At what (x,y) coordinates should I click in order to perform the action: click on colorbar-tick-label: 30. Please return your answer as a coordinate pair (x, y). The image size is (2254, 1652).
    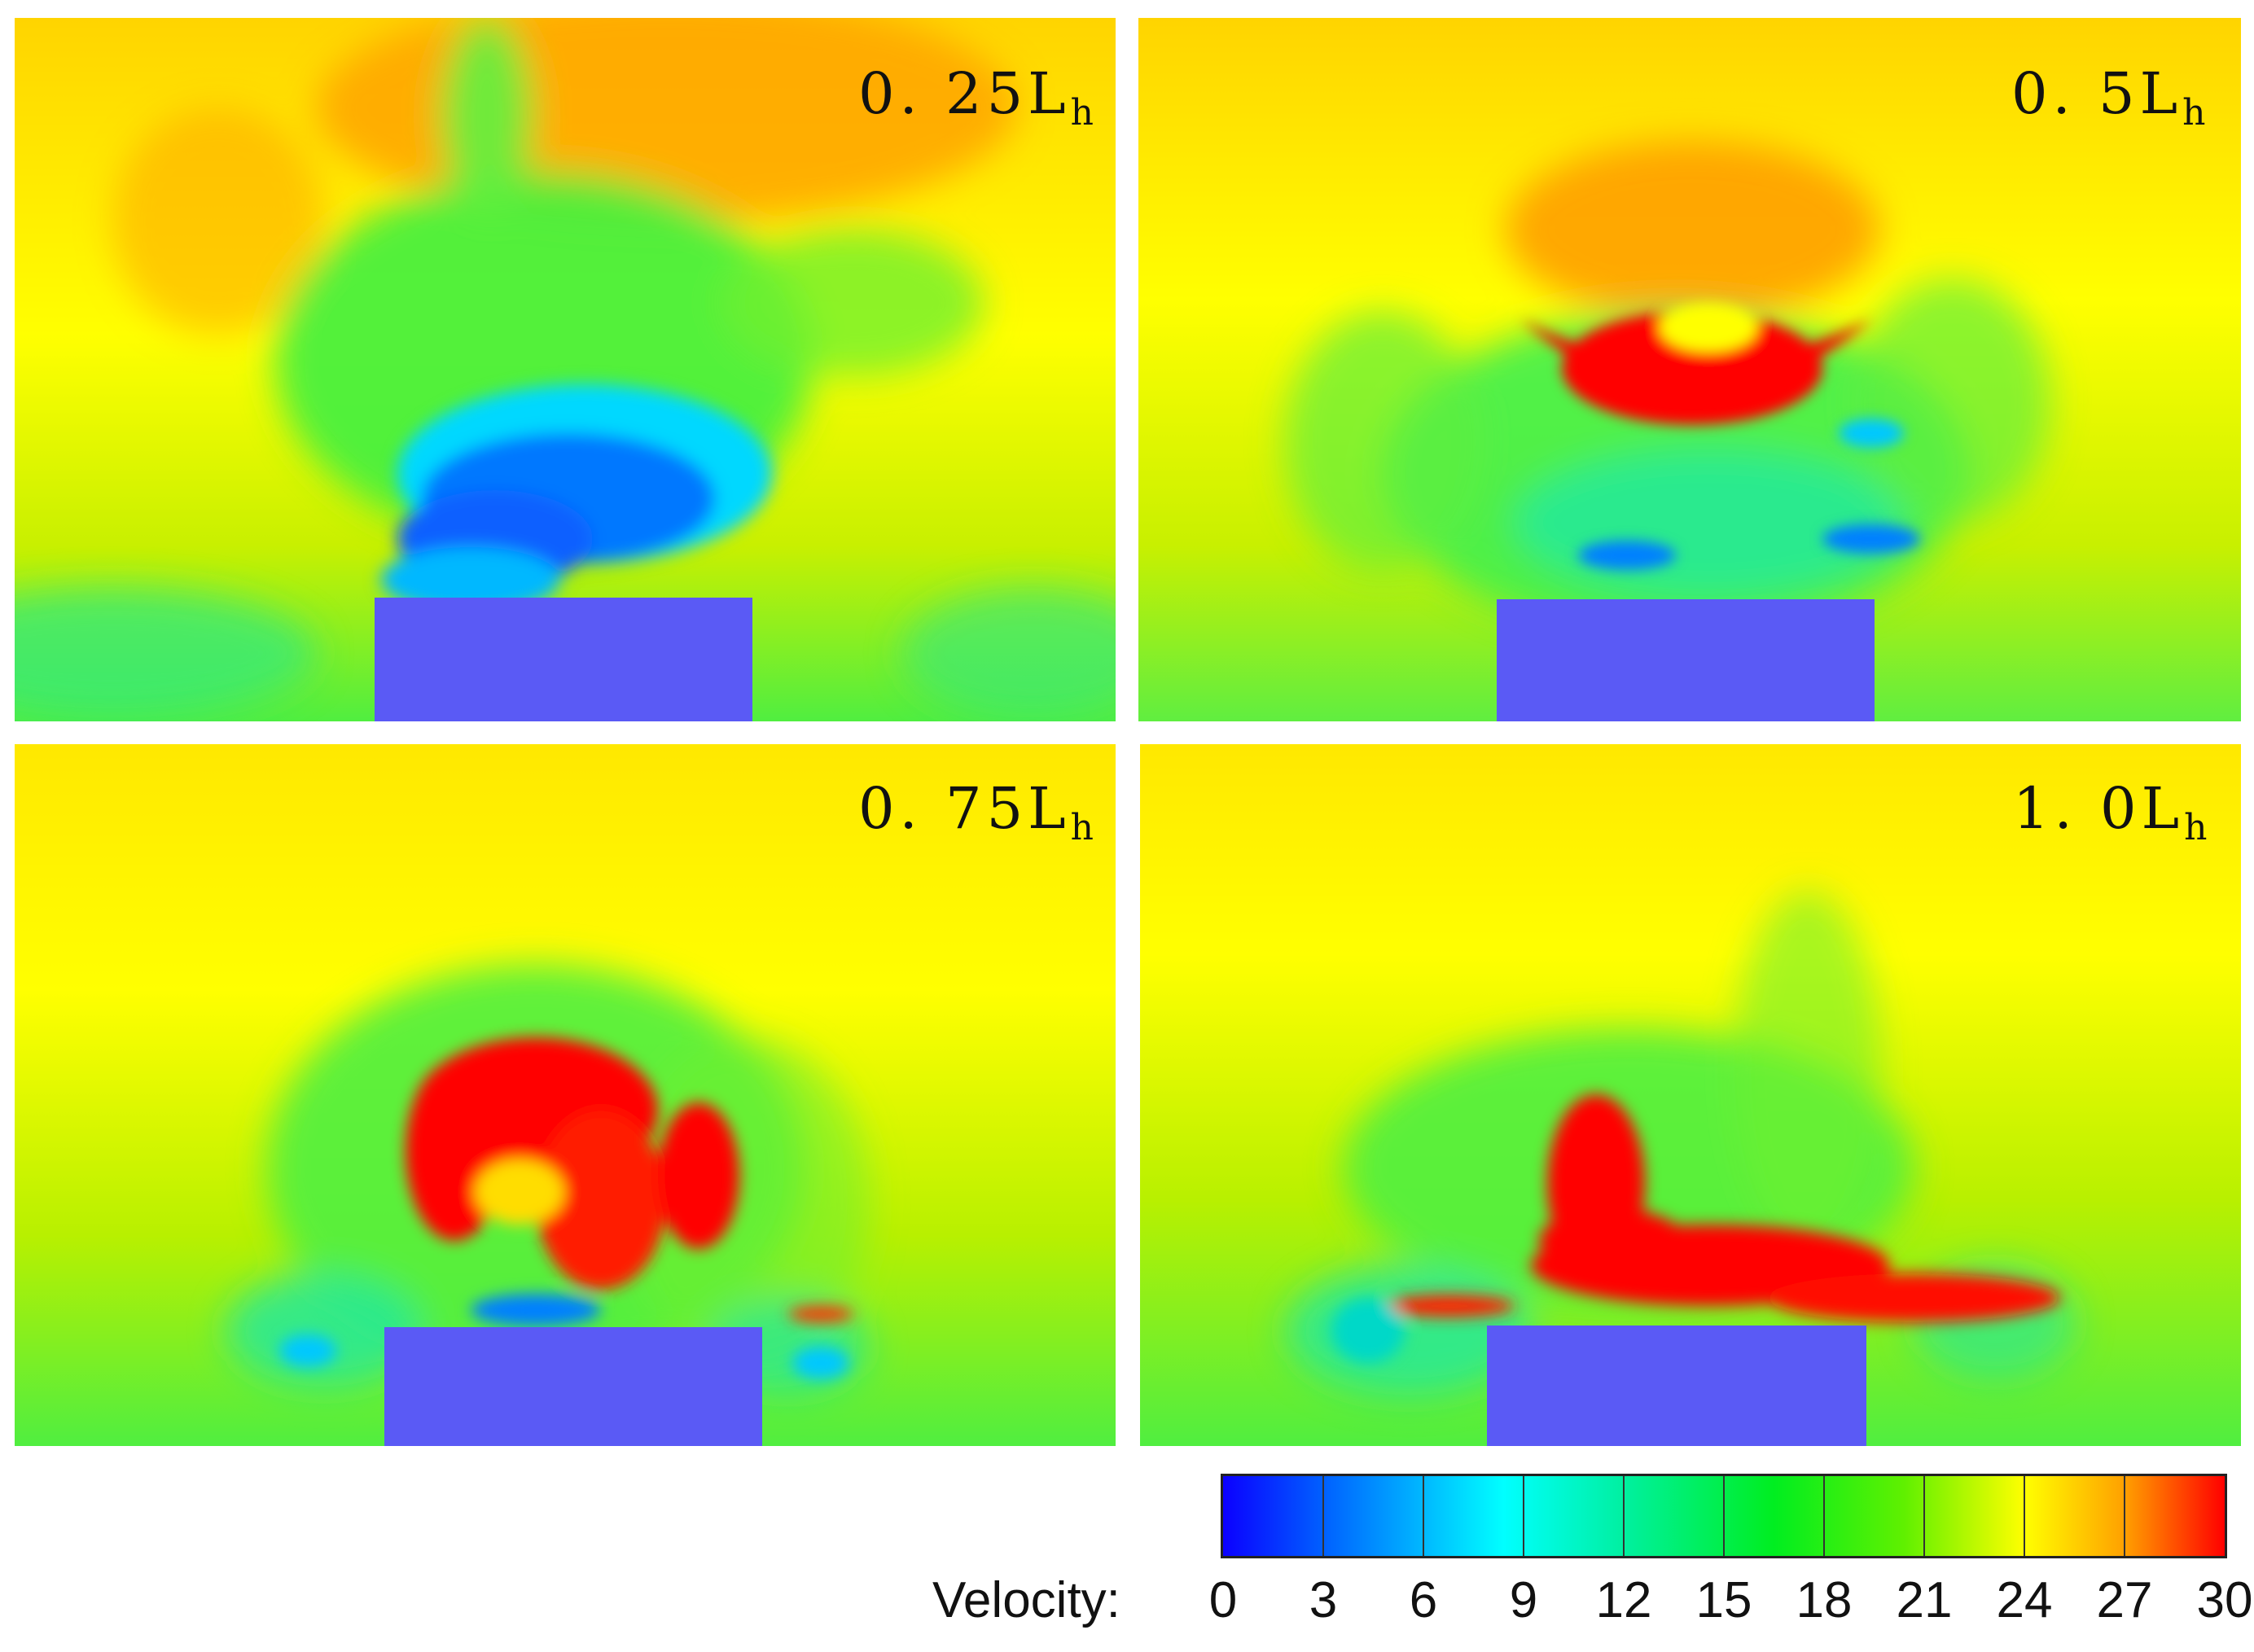
    Looking at the image, I should click on (2224, 1600).